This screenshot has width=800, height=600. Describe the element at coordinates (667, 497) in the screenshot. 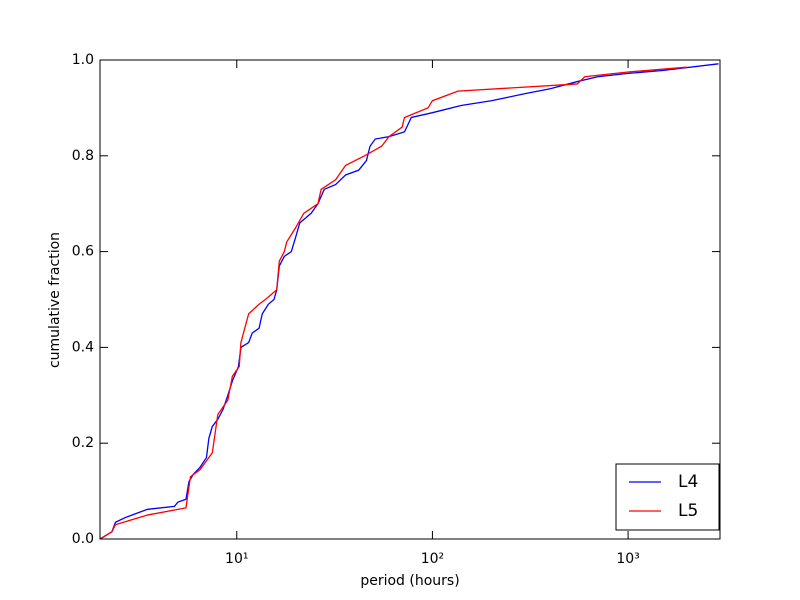

I see `legend-box` at that location.